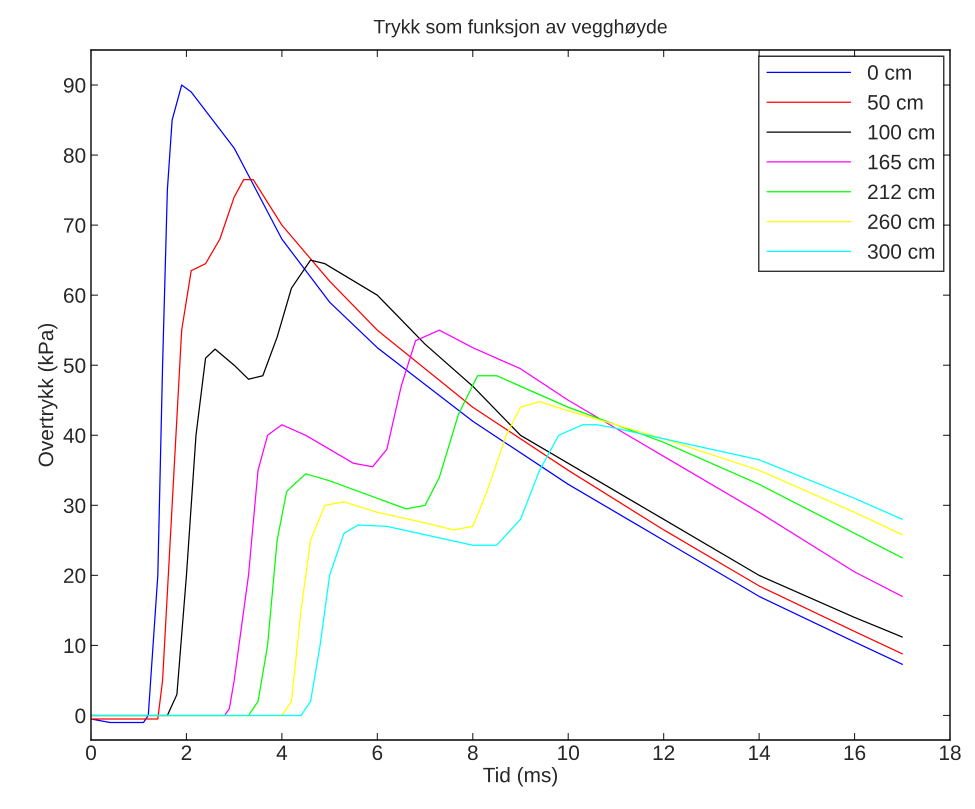 This screenshot has height=809, width=975. I want to click on y-tick-label: 10, so click(75, 646).